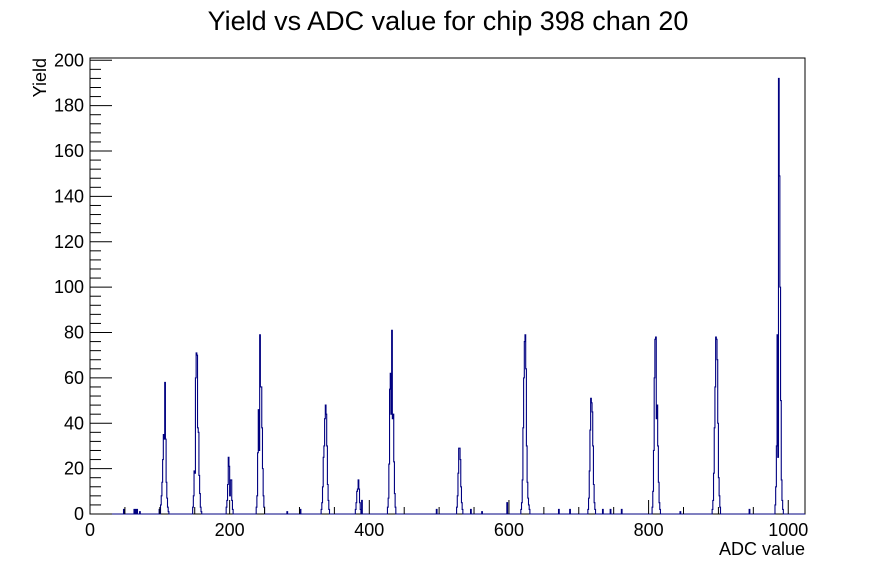  I want to click on y-axis-label: Yield, so click(40, 77).